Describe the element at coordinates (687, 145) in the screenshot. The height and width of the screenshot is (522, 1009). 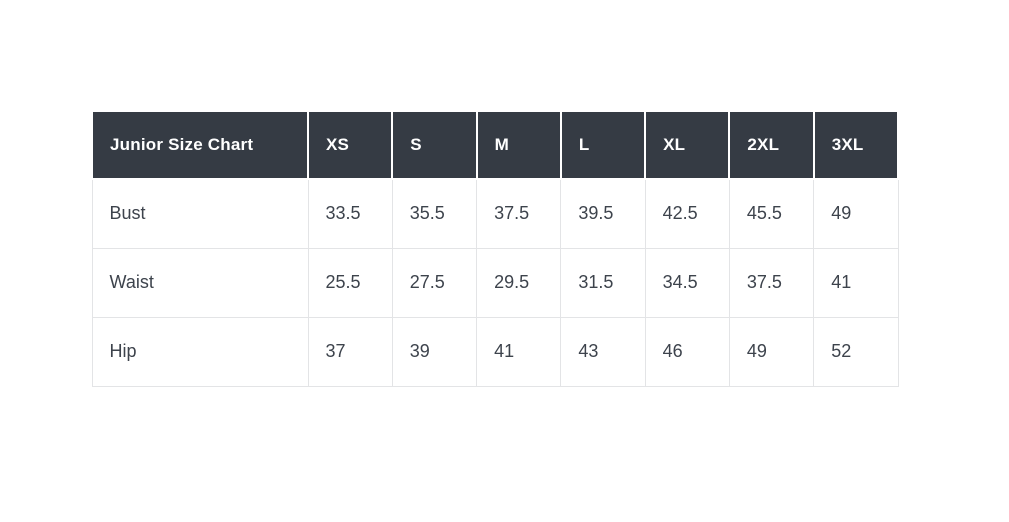
I see `col-header-xl: XL` at that location.